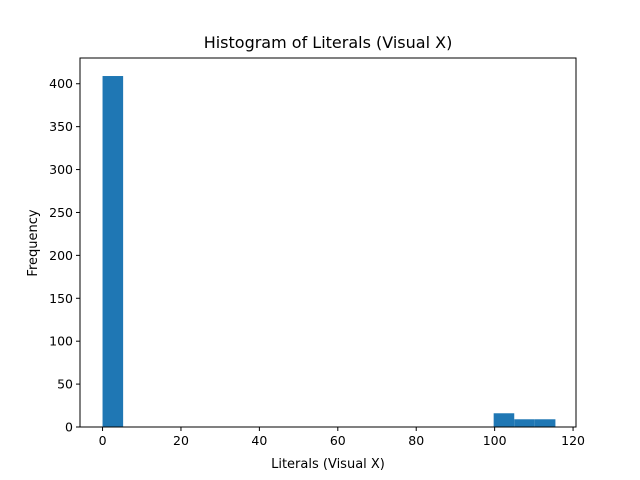 This screenshot has width=640, height=480. I want to click on x-tick-label: 100, so click(495, 440).